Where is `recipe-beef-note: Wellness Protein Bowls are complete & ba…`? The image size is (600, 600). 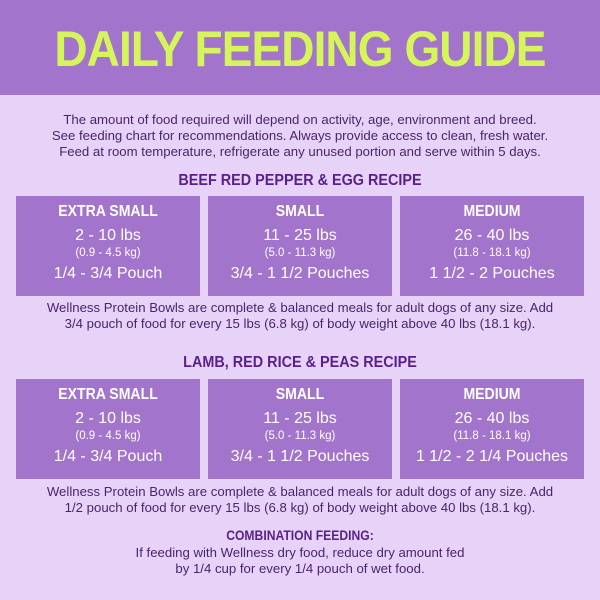
recipe-beef-note: Wellness Protein Bowls are complete & ba… is located at coordinates (300, 316).